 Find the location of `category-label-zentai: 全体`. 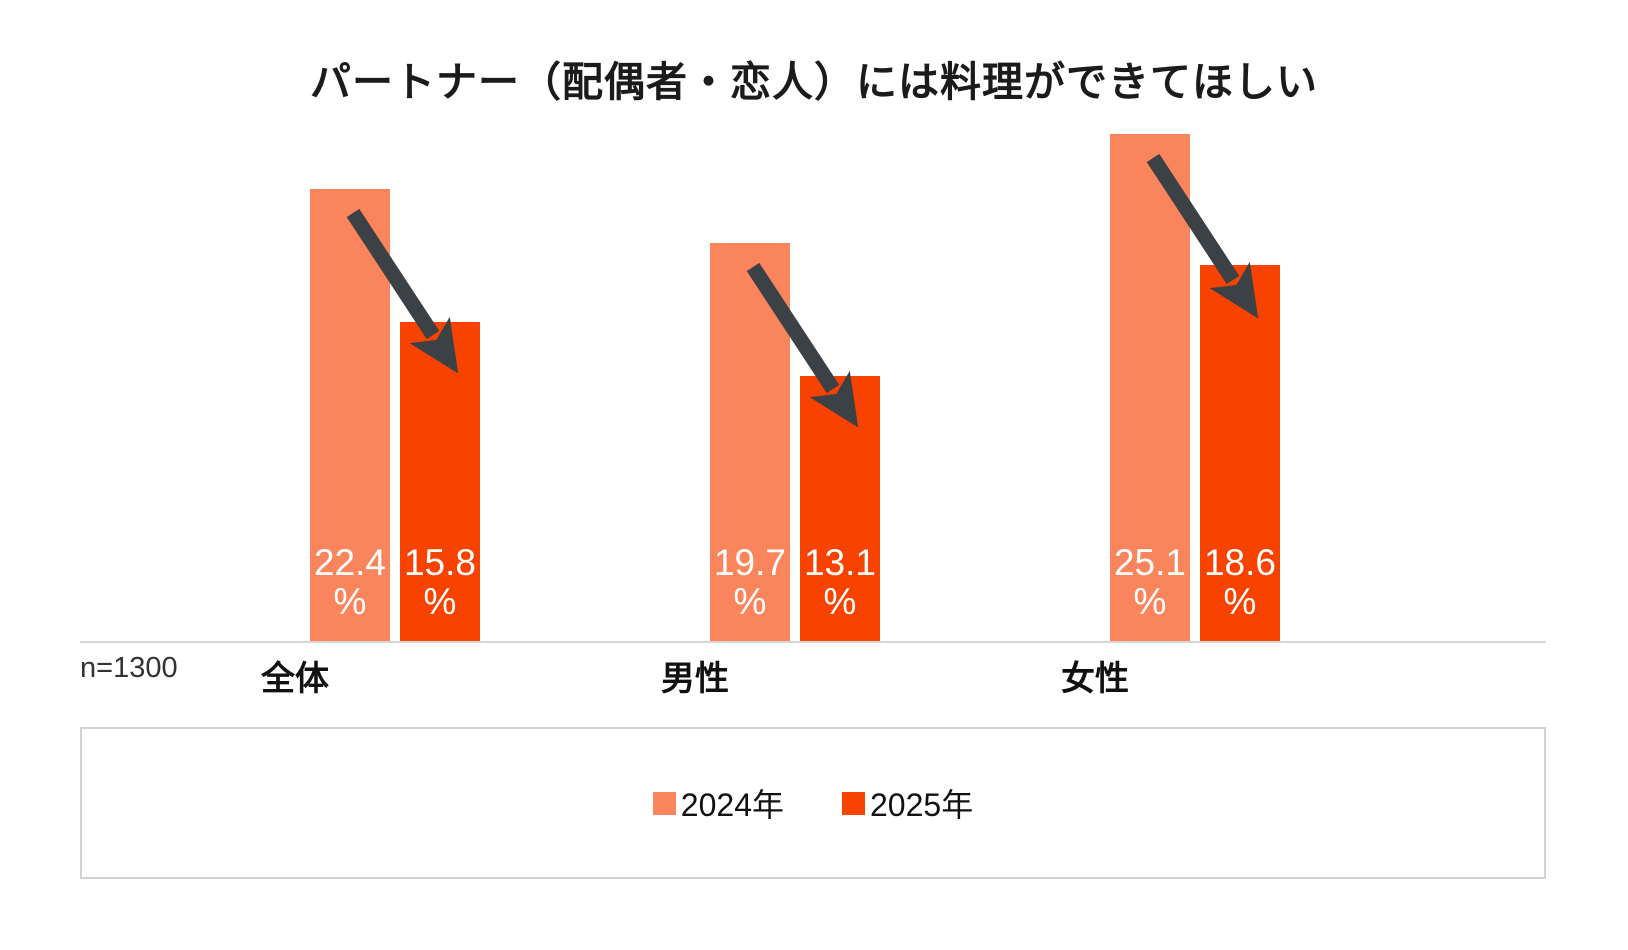

category-label-zentai: 全体 is located at coordinates (295, 679).